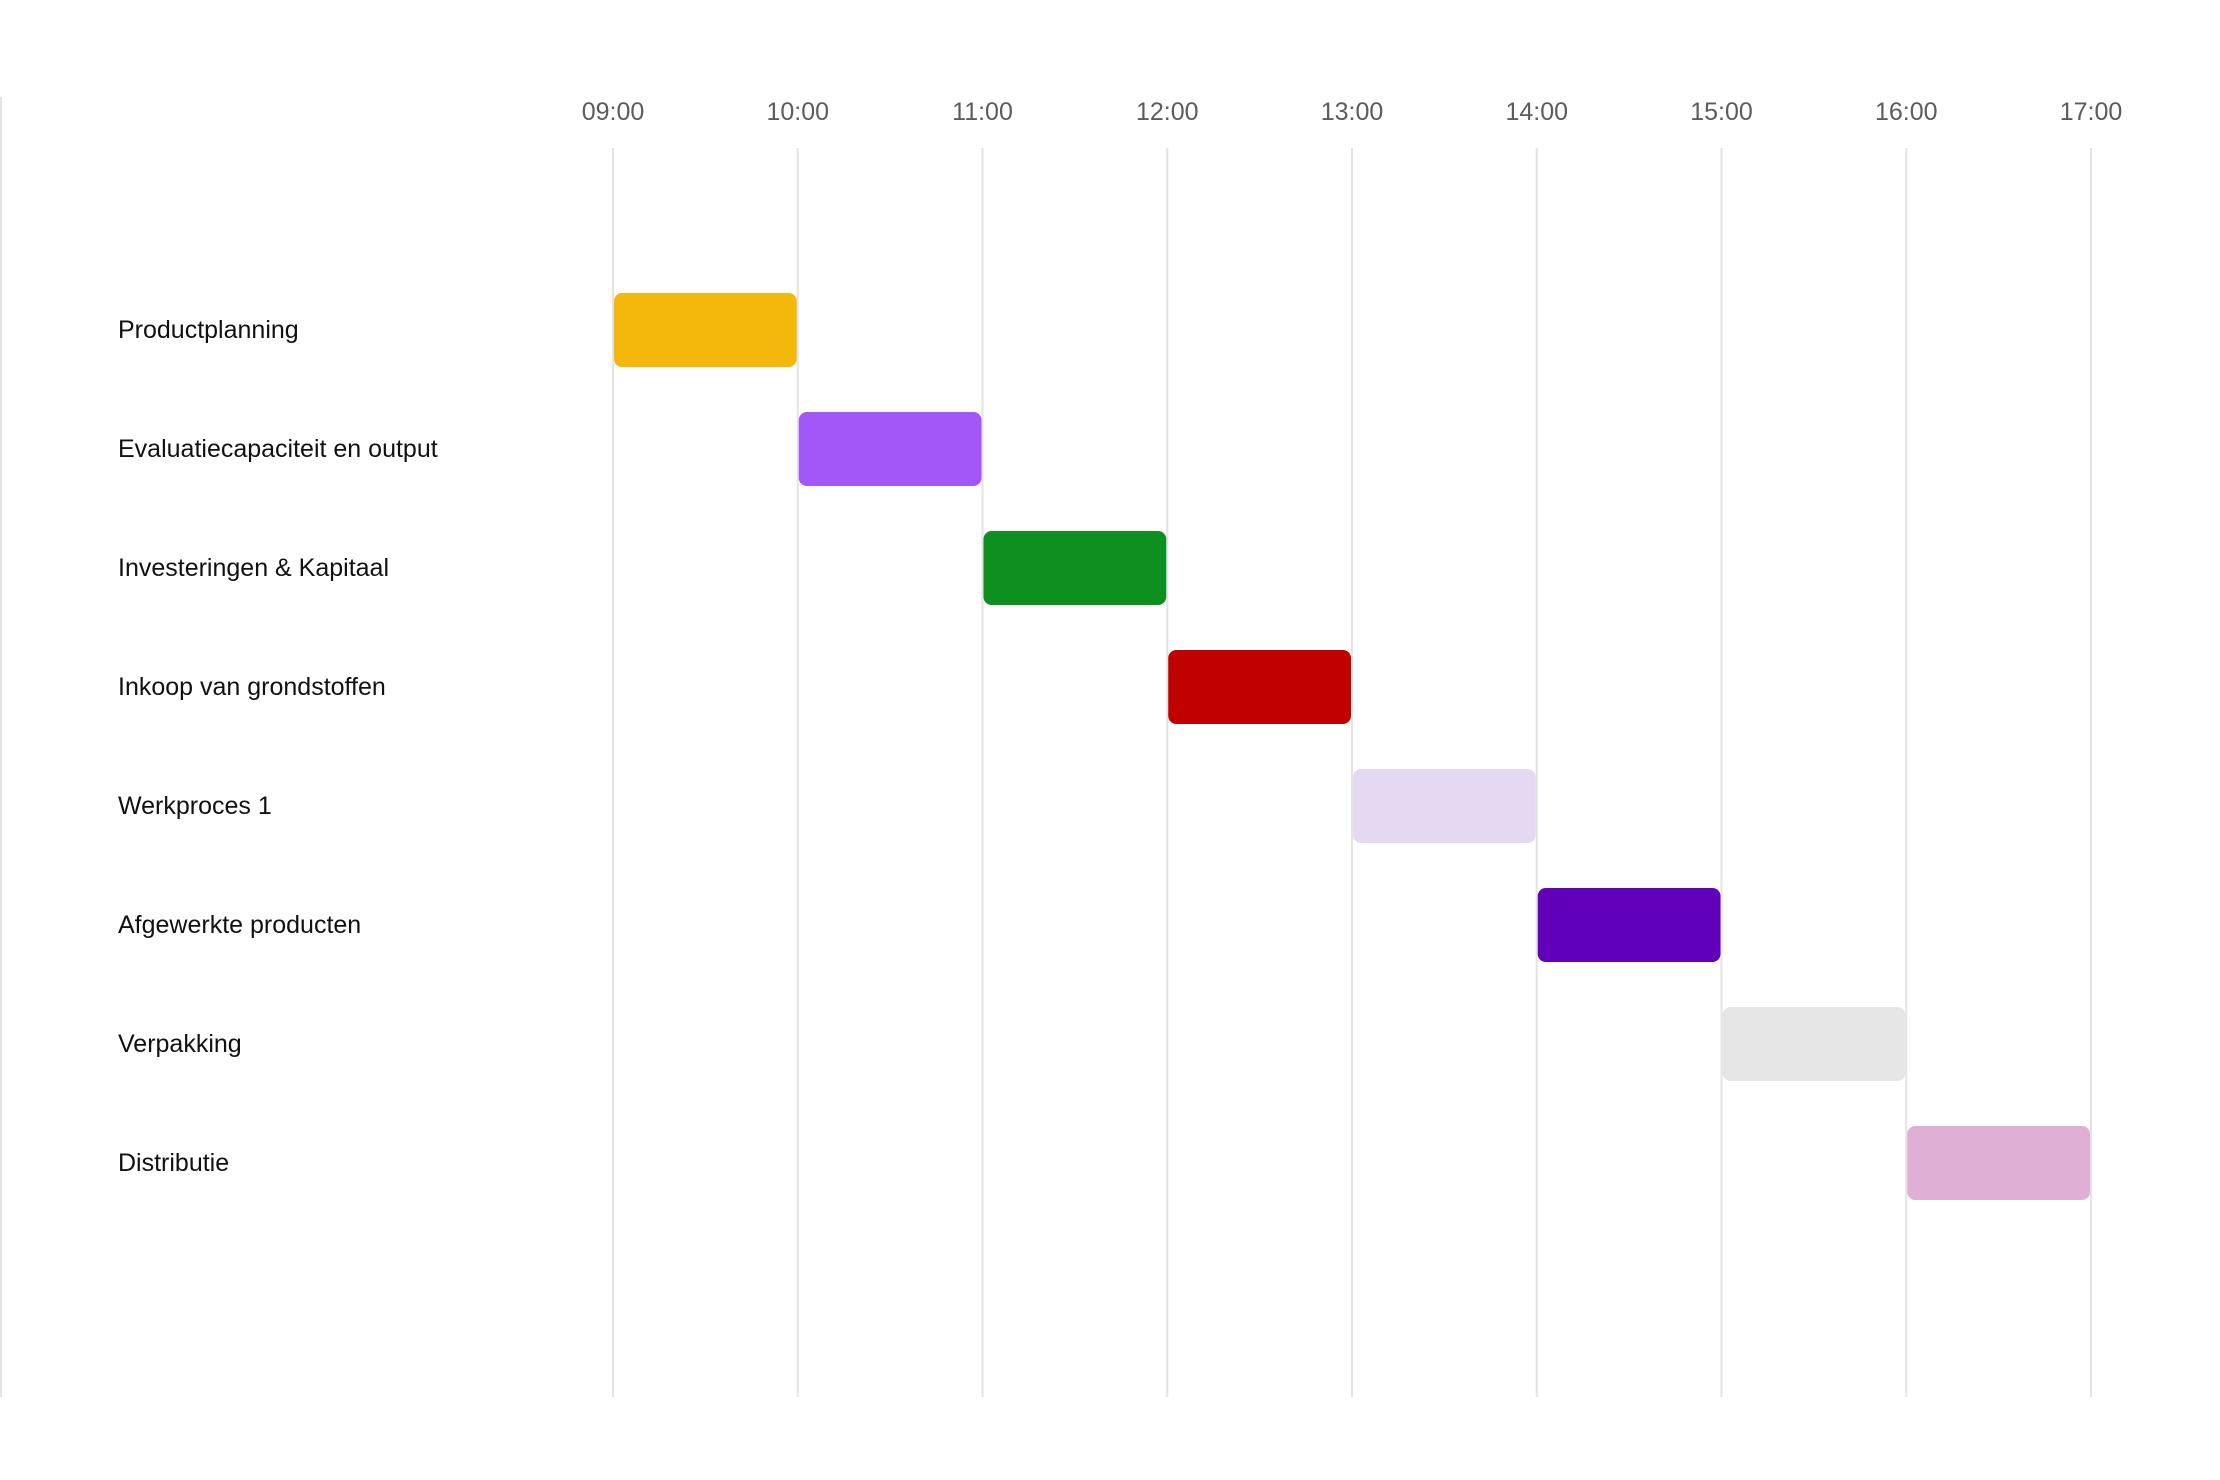 This screenshot has height=1480, width=2220. What do you see at coordinates (982, 112) in the screenshot?
I see `x-tick-label: 11:00` at bounding box center [982, 112].